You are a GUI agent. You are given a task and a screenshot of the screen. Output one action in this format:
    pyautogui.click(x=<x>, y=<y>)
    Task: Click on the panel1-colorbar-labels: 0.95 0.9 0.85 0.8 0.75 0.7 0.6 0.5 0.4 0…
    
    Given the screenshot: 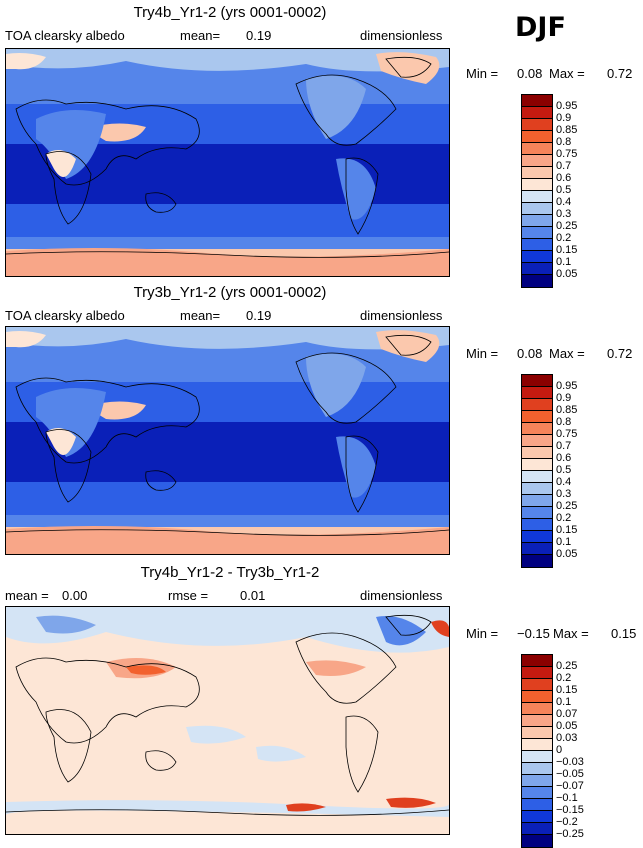 What is the action you would take?
    pyautogui.click(x=567, y=187)
    